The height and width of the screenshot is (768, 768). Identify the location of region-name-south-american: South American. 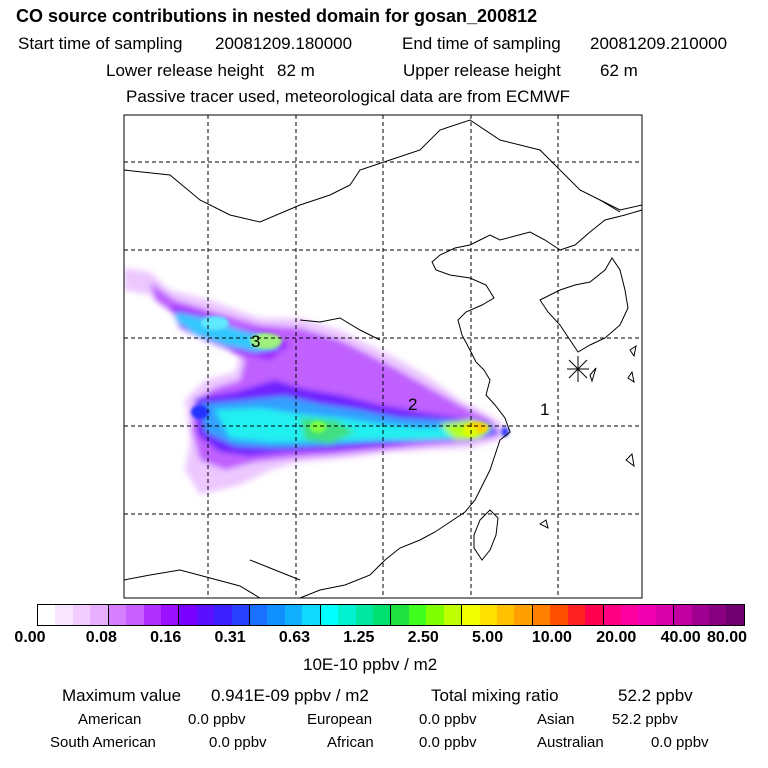
(103, 742).